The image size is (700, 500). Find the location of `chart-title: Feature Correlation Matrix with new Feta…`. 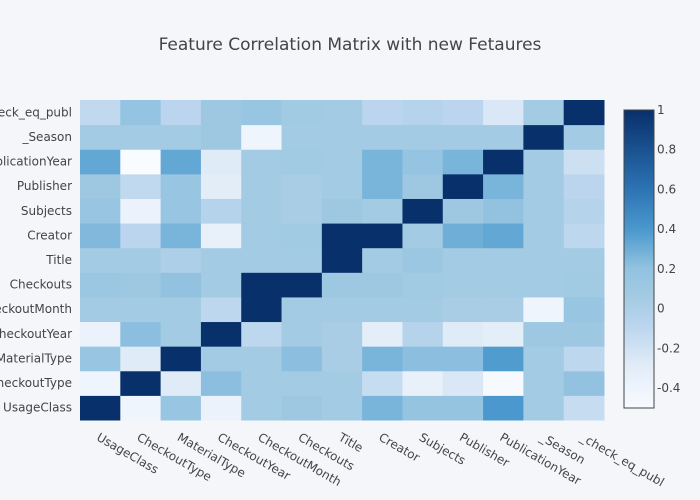

chart-title: Feature Correlation Matrix with new Feta… is located at coordinates (350, 45).